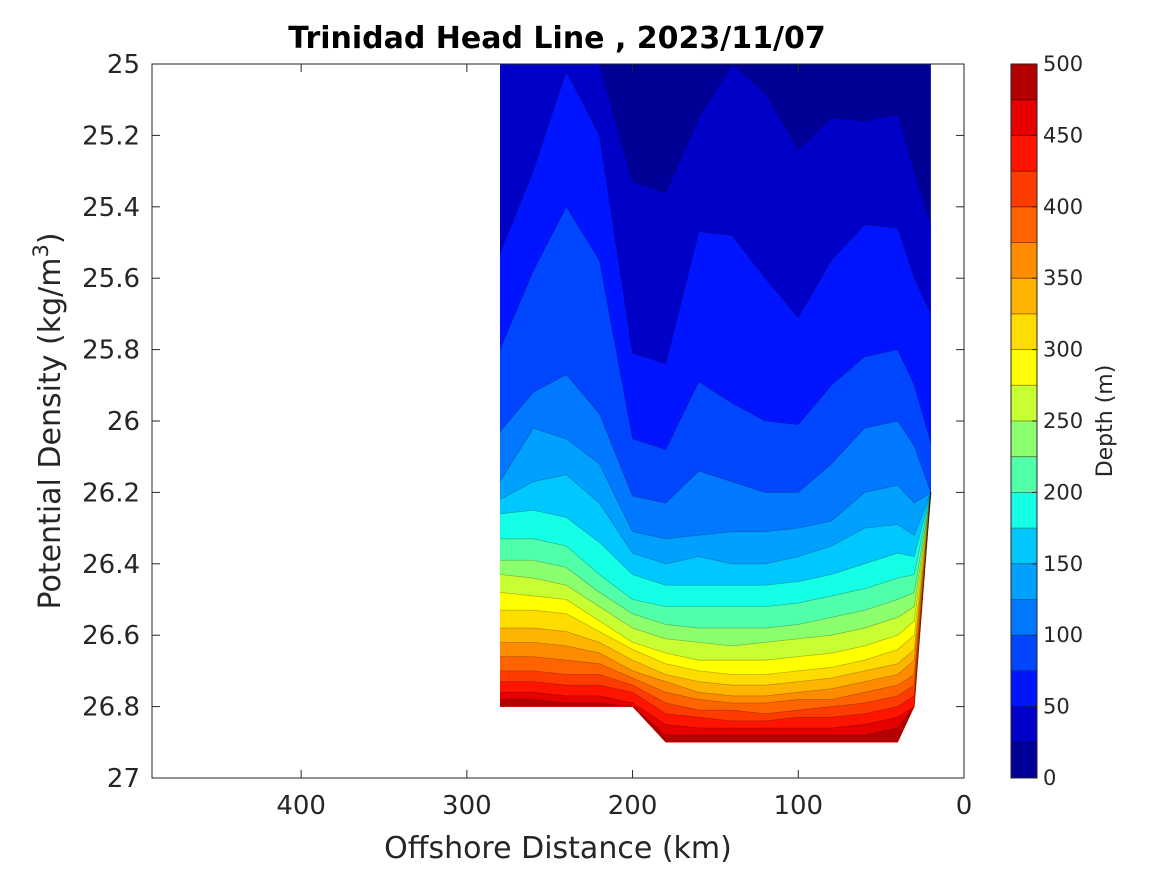 Image resolution: width=1167 pixels, height=875 pixels. What do you see at coordinates (1024, 546) in the screenshot?
I see `colorbar-swatch-150m` at bounding box center [1024, 546].